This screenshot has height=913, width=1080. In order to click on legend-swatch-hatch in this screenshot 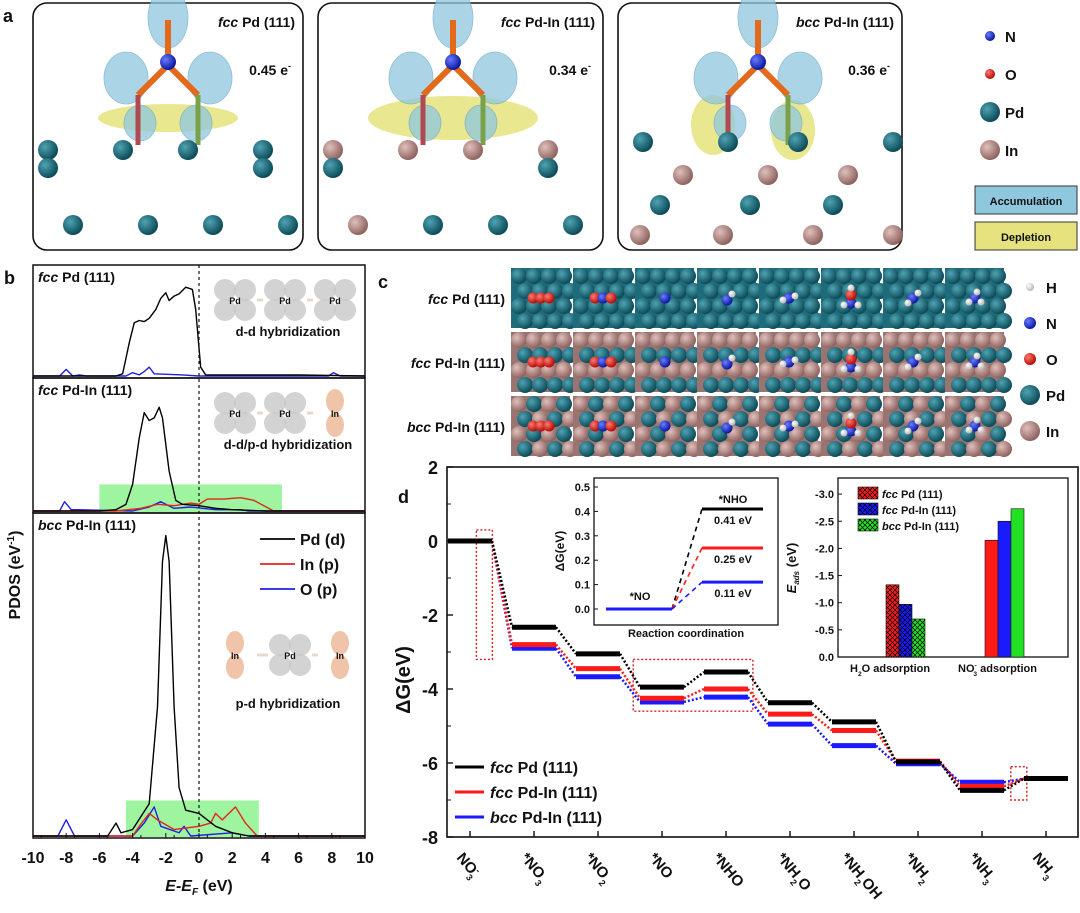, I will do `click(868, 493)`.